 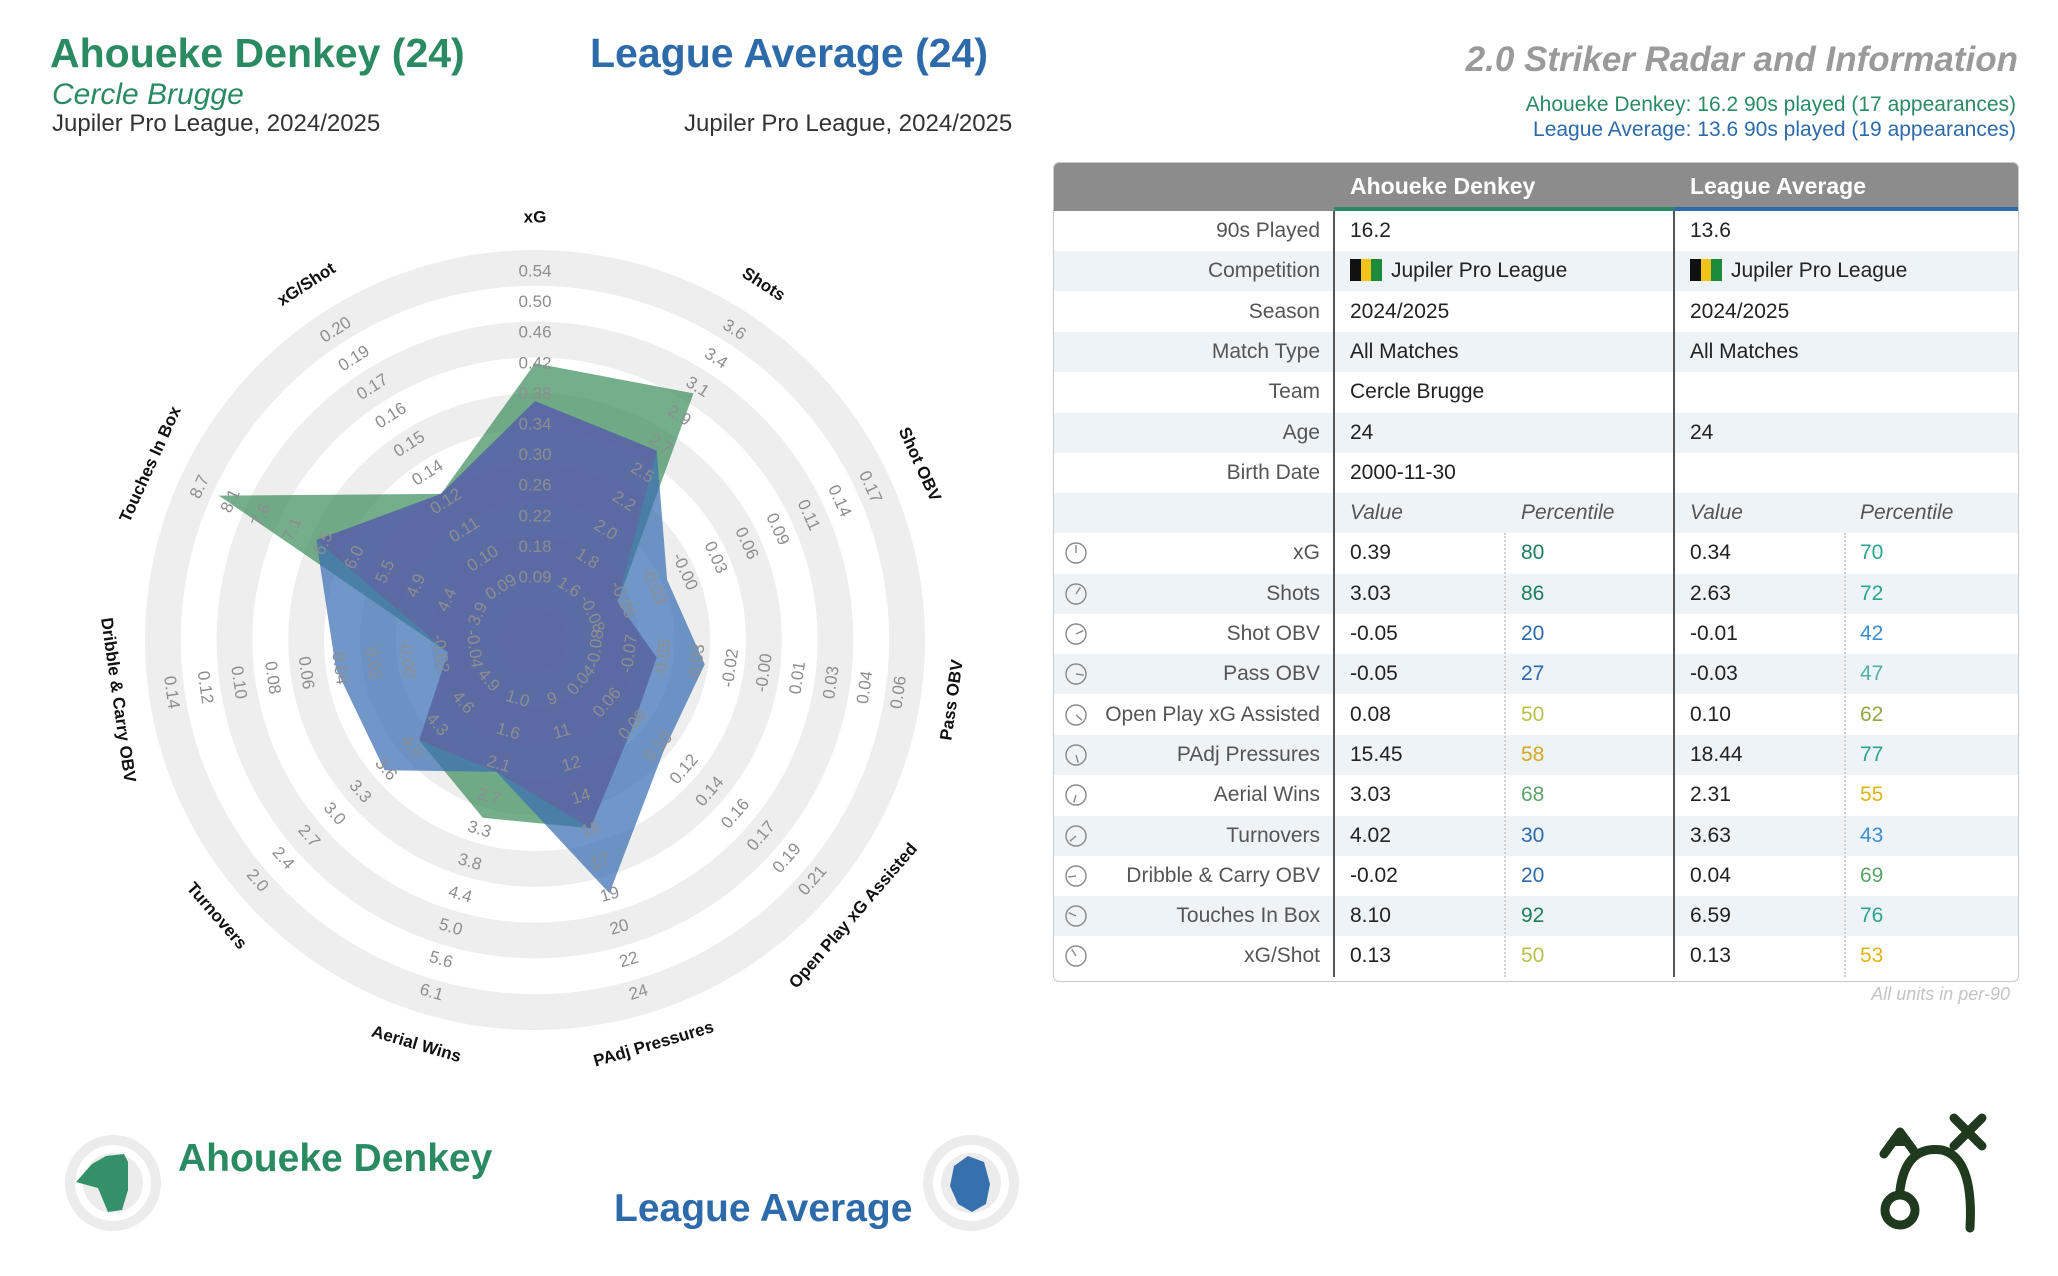 I want to click on radar-tick-label: 22, so click(x=629, y=960).